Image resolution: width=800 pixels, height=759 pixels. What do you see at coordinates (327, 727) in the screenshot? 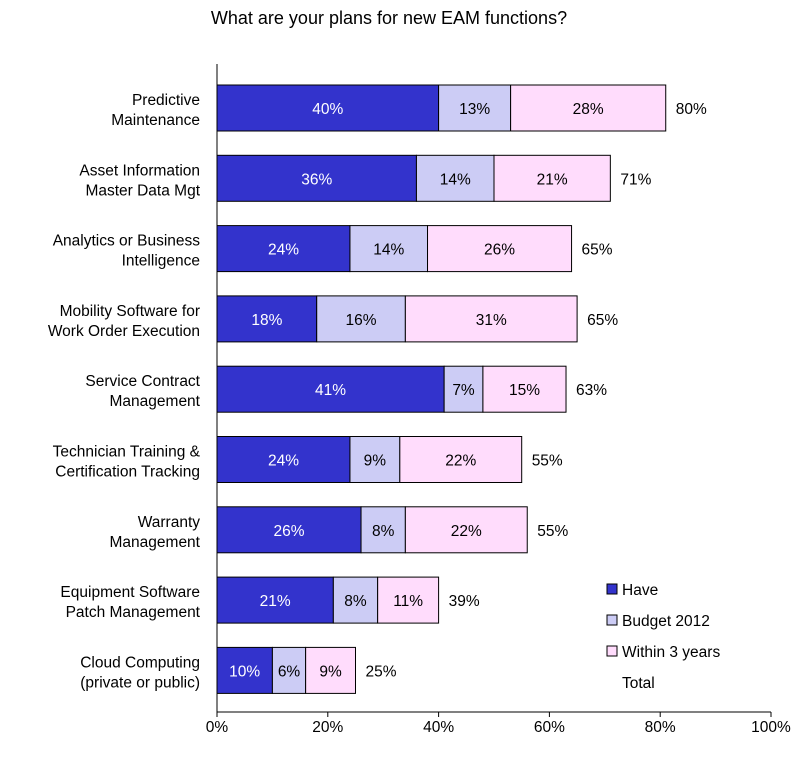
I see `x-tick-label: 20%` at bounding box center [327, 727].